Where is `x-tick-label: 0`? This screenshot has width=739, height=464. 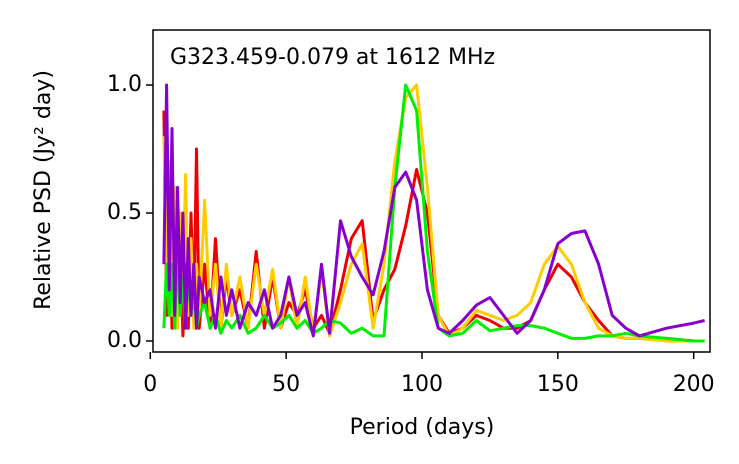
x-tick-label: 0 is located at coordinates (150, 384).